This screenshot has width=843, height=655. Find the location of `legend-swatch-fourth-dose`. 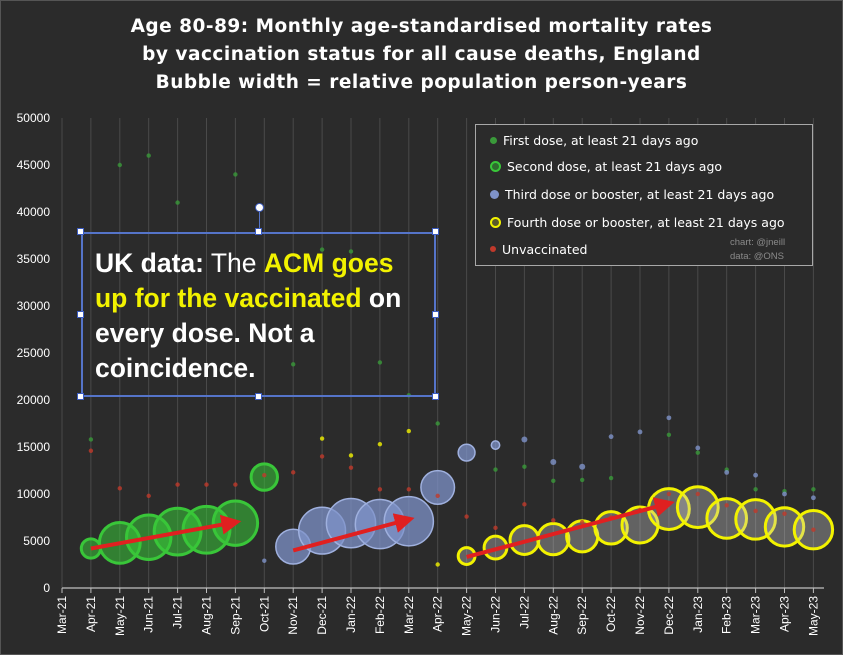

legend-swatch-fourth-dose is located at coordinates (495, 222).